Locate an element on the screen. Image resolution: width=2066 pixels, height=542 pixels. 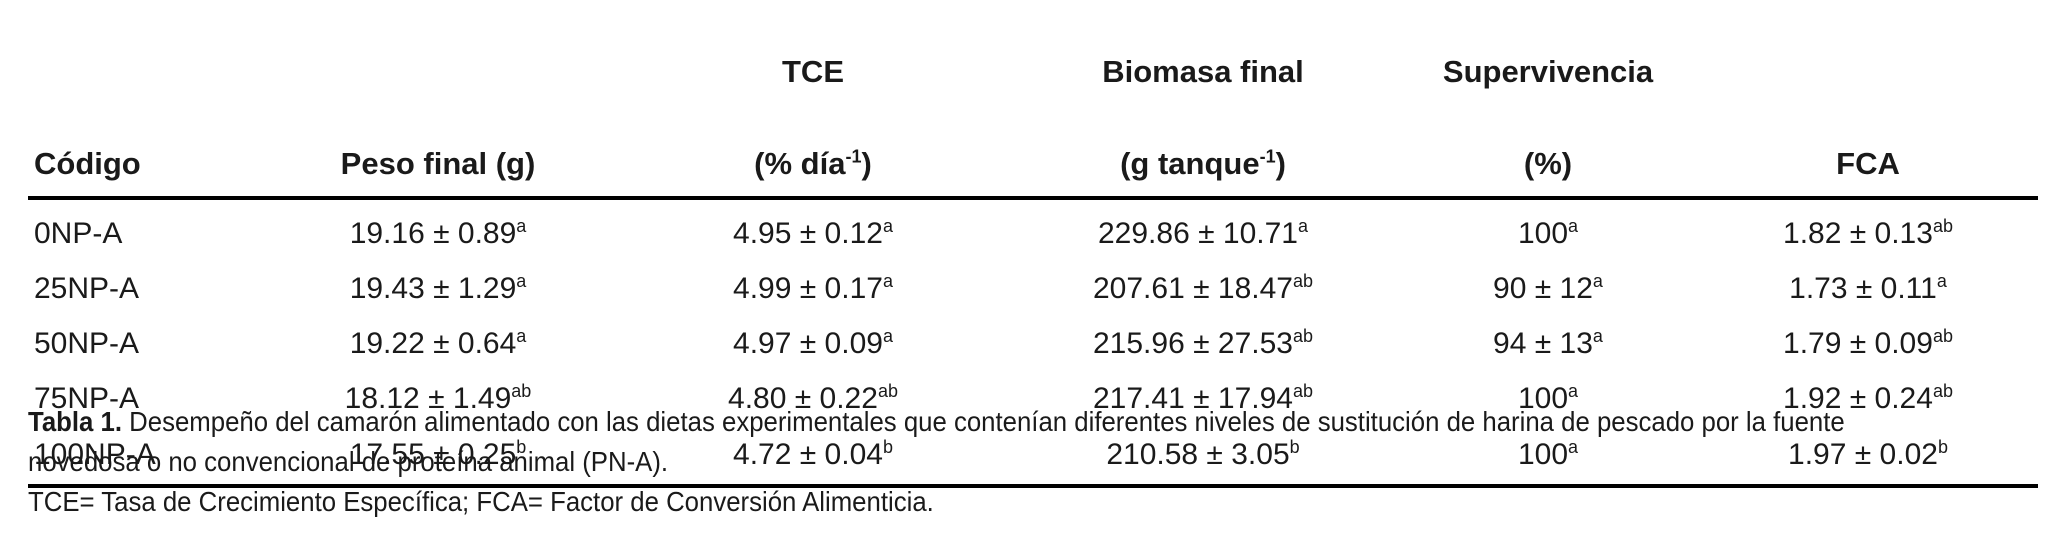
table-cell: 1.92 ± 0.24ab is located at coordinates (1868, 398).